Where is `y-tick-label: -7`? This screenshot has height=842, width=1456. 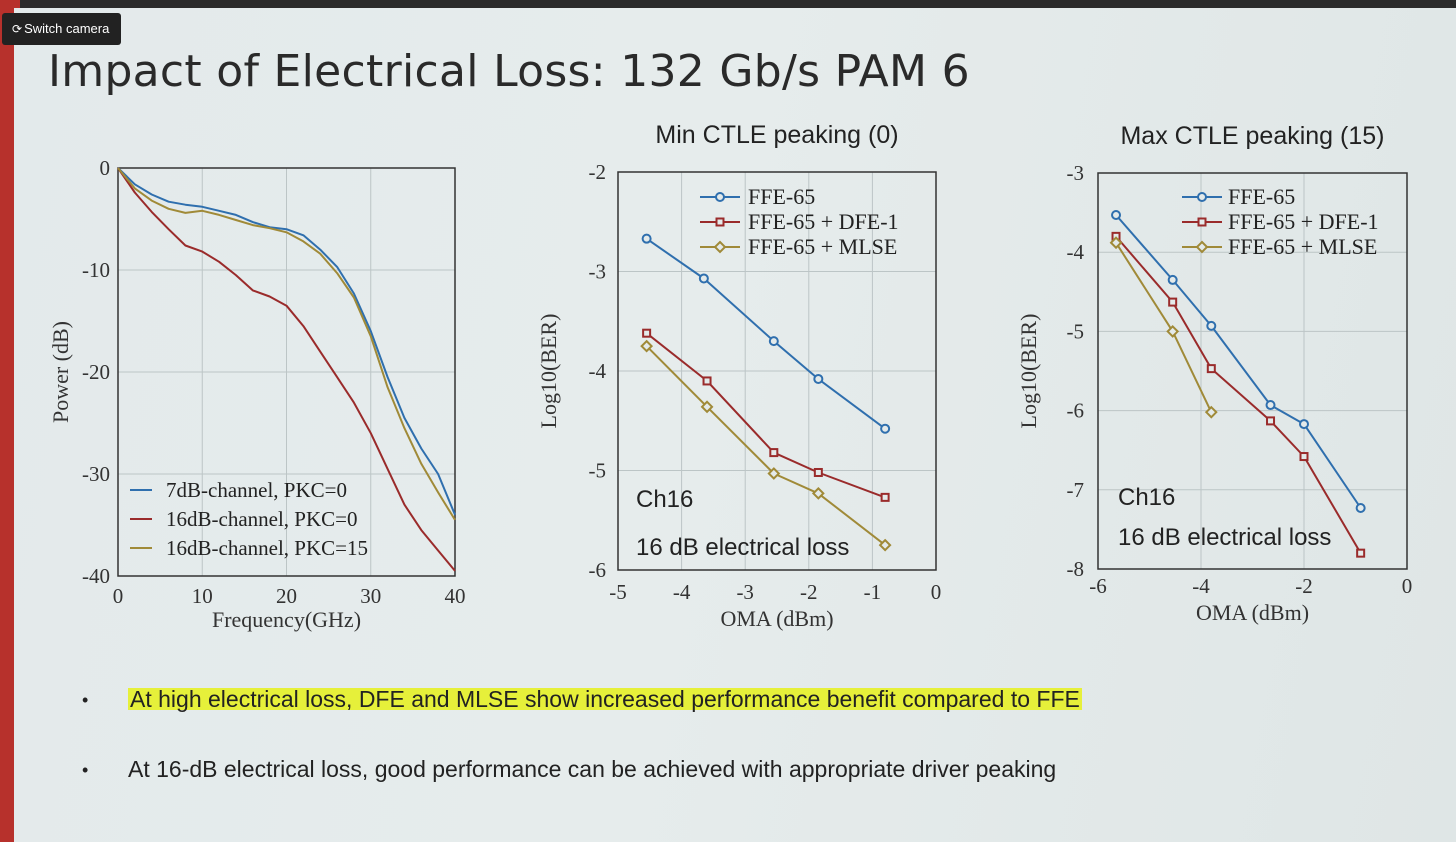
y-tick-label: -7 is located at coordinates (1076, 490).